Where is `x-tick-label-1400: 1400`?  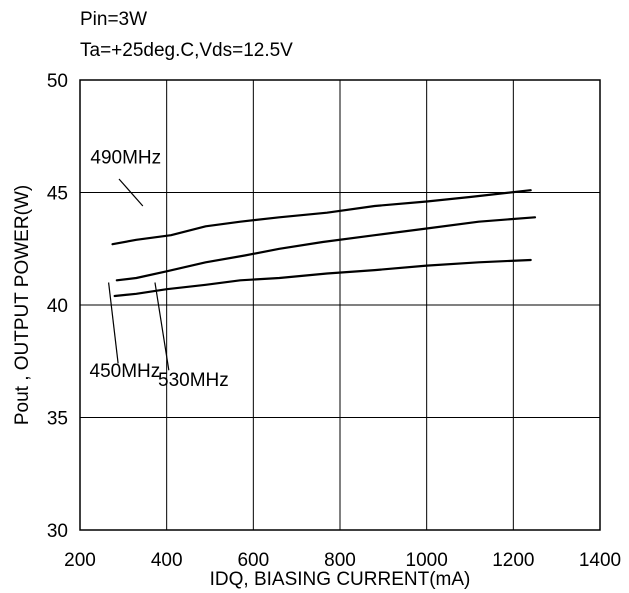
x-tick-label-1400: 1400 is located at coordinates (600, 560).